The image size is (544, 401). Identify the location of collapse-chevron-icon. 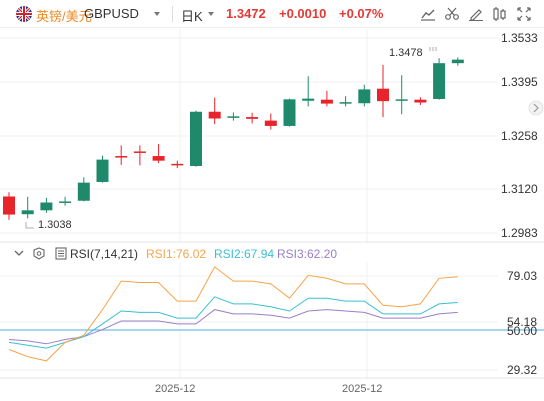
(19, 253).